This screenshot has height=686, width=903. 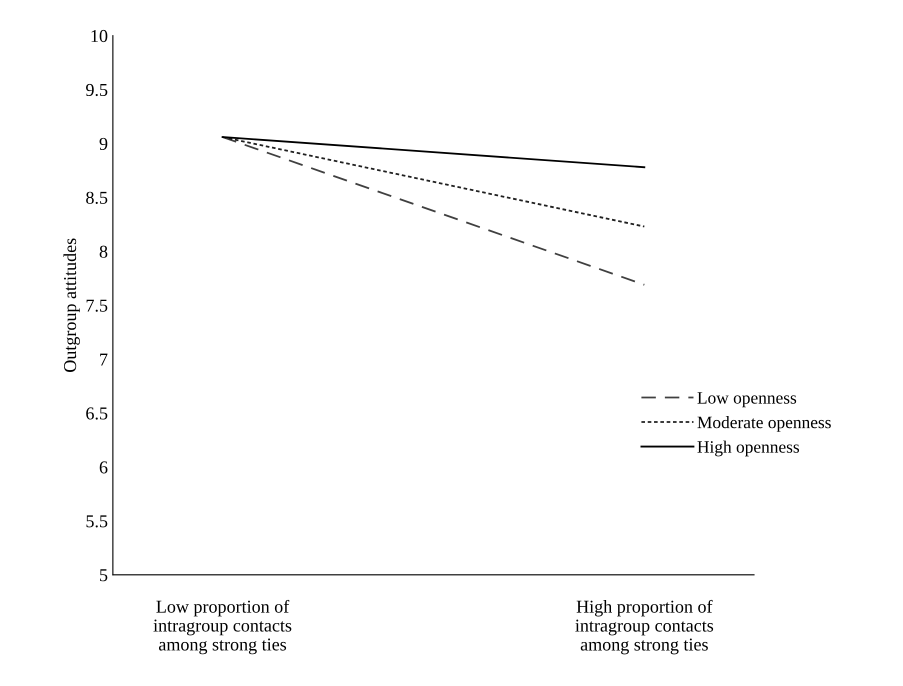 I want to click on y-axis-title: Outgroup attitudes, so click(x=71, y=305).